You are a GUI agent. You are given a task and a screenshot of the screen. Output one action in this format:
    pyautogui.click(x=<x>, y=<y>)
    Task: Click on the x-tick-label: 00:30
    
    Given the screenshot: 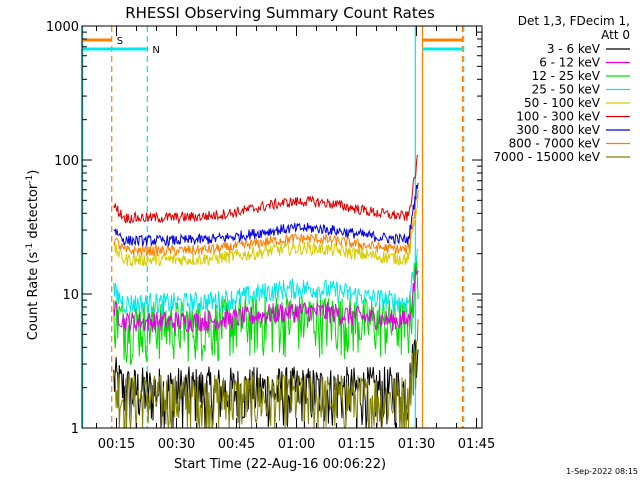 What is the action you would take?
    pyautogui.click(x=176, y=444)
    